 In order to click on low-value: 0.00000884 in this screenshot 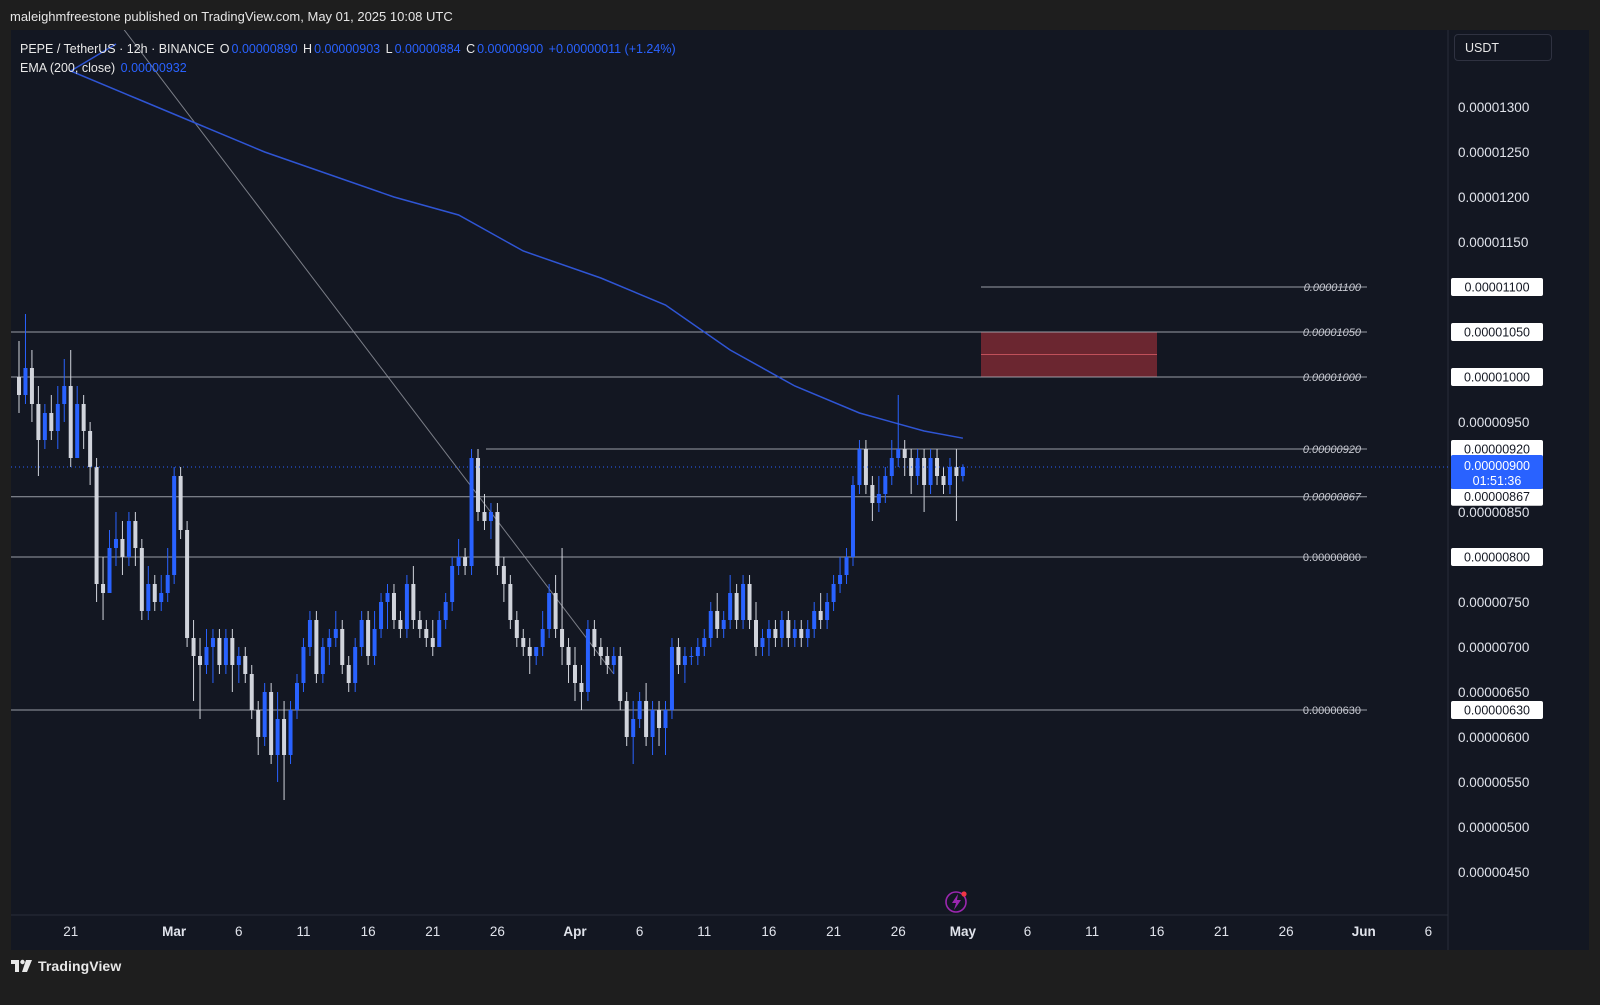, I will do `click(427, 49)`.